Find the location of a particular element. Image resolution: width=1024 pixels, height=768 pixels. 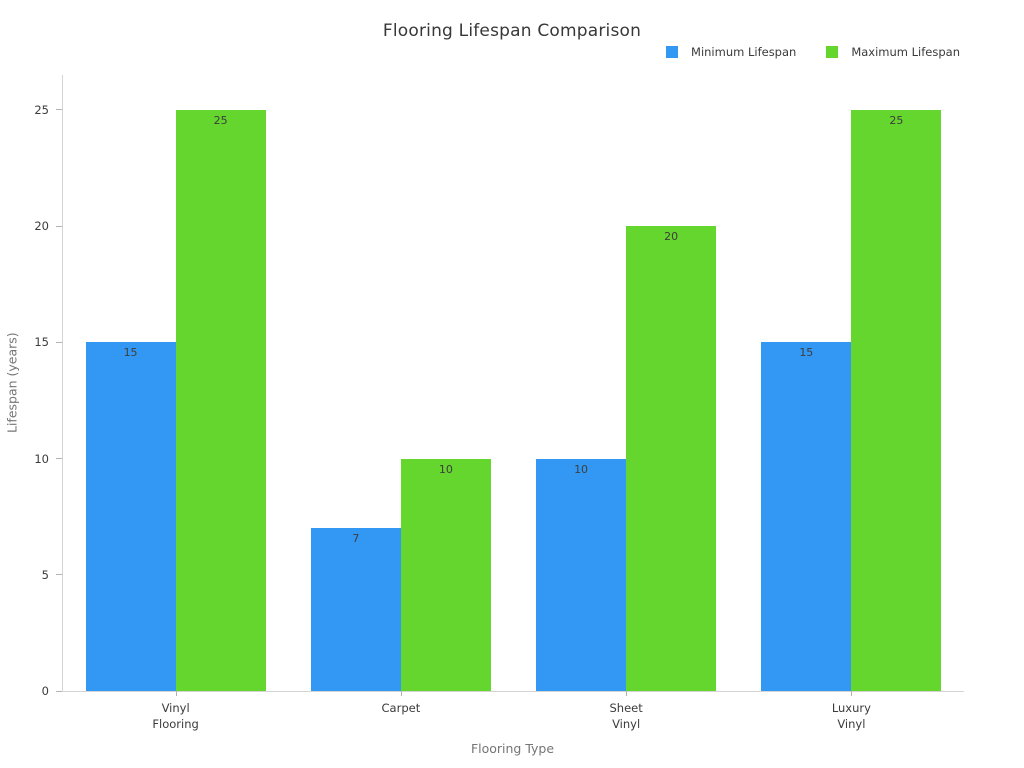

x-tick-label: Luxury Vinyl is located at coordinates (851, 716).